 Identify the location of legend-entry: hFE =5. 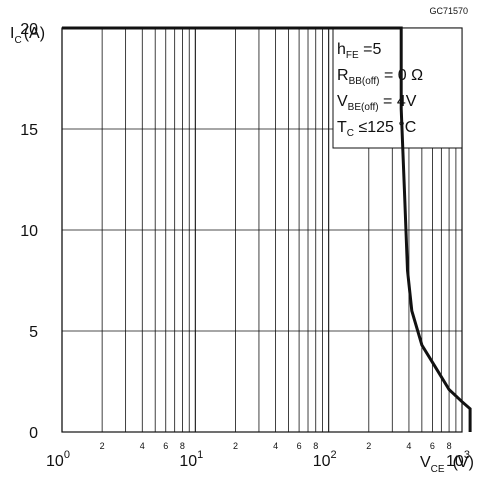
(359, 51).